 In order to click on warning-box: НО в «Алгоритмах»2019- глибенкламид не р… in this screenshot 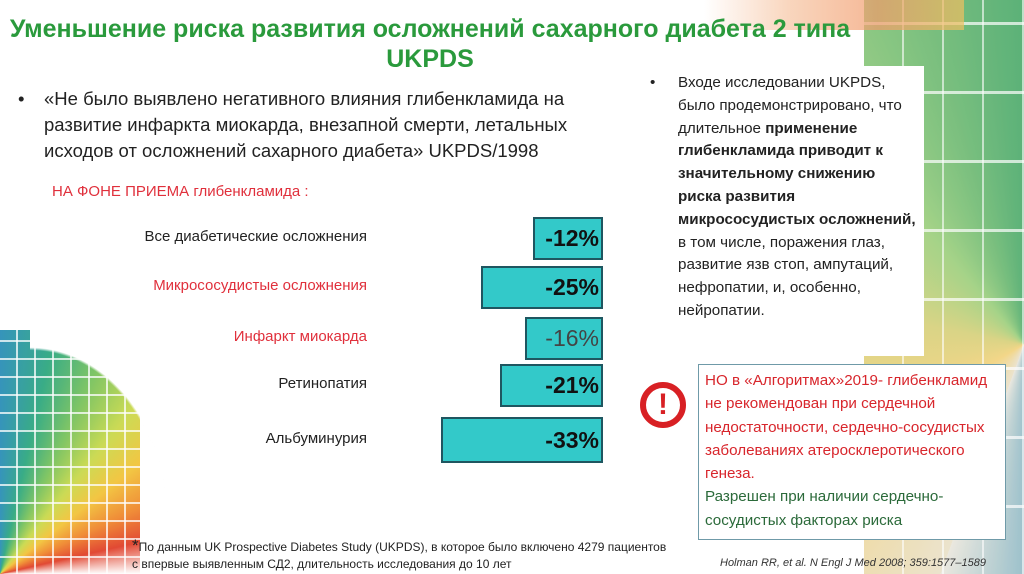, I will do `click(852, 452)`.